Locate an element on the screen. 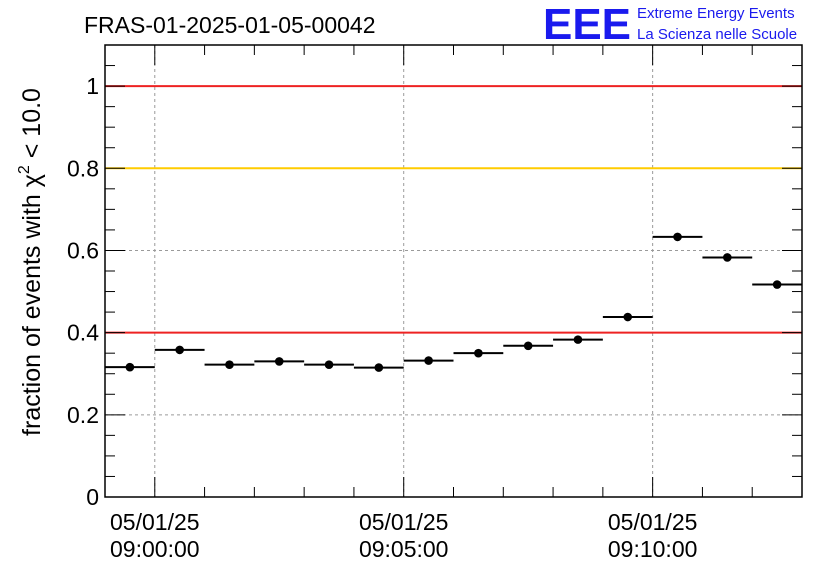 This screenshot has width=836, height=572. y-tick-label: 0 is located at coordinates (92, 497).